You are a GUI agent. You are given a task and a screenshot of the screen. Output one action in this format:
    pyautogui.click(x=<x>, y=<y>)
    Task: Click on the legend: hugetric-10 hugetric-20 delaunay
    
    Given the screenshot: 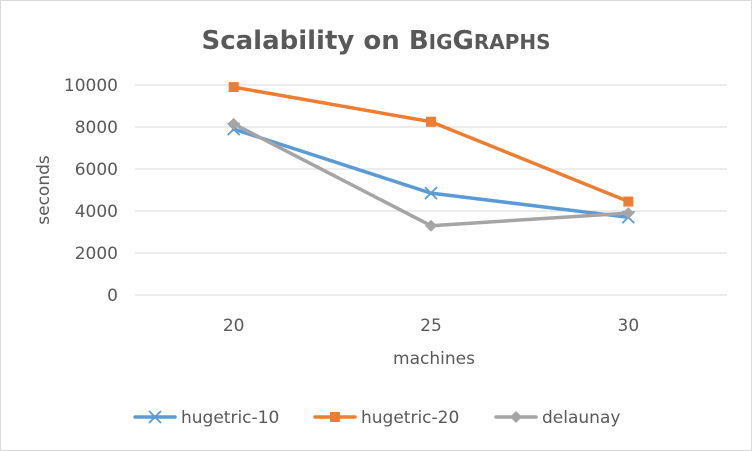 What is the action you would take?
    pyautogui.click(x=376, y=418)
    